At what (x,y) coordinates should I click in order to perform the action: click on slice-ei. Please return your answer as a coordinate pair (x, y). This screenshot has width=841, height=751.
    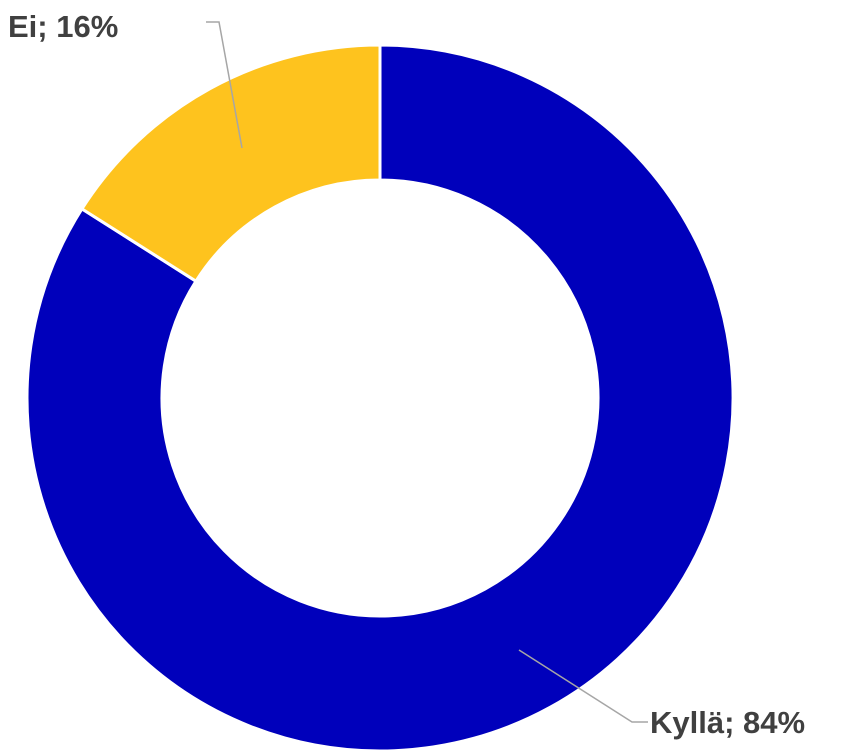
    Looking at the image, I should click on (230, 163).